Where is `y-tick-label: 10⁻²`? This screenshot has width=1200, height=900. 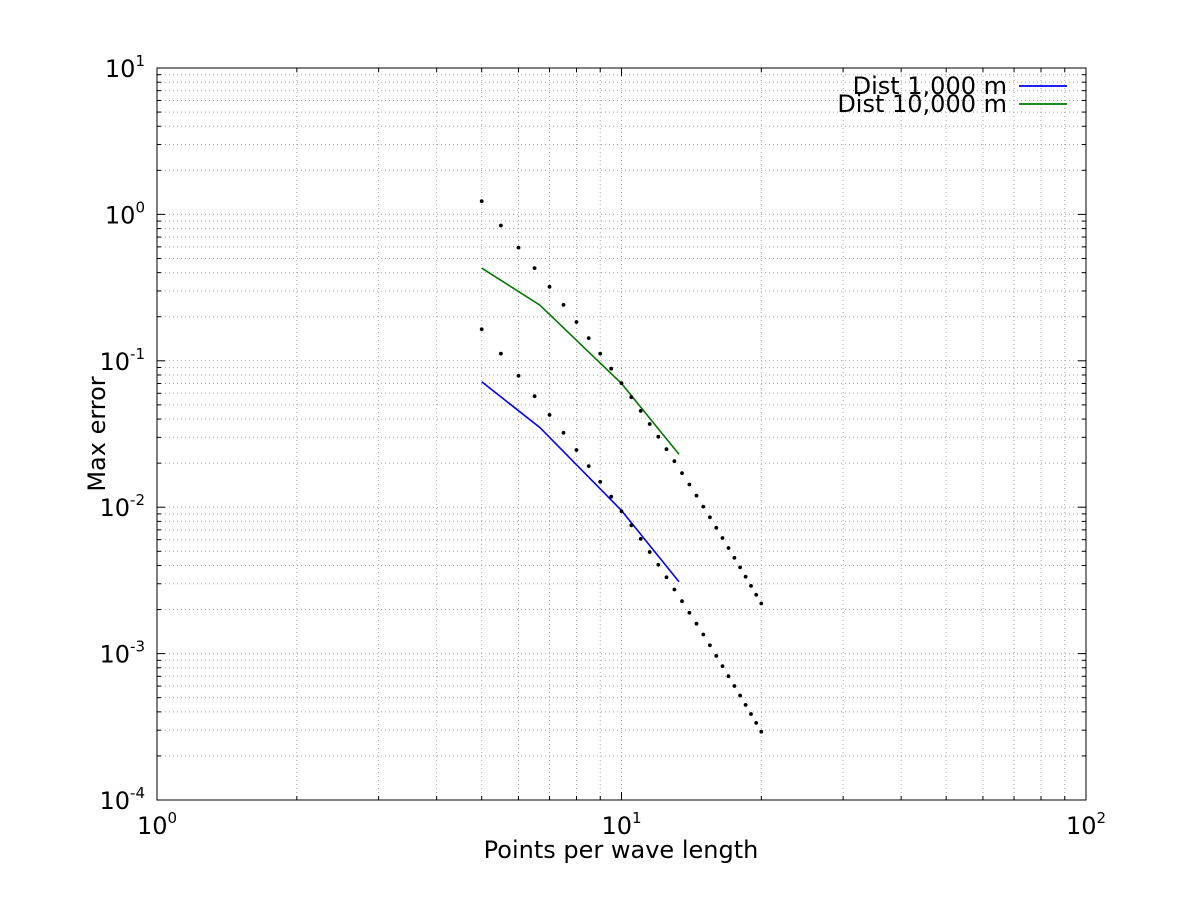
y-tick-label: 10⁻² is located at coordinates (122, 506).